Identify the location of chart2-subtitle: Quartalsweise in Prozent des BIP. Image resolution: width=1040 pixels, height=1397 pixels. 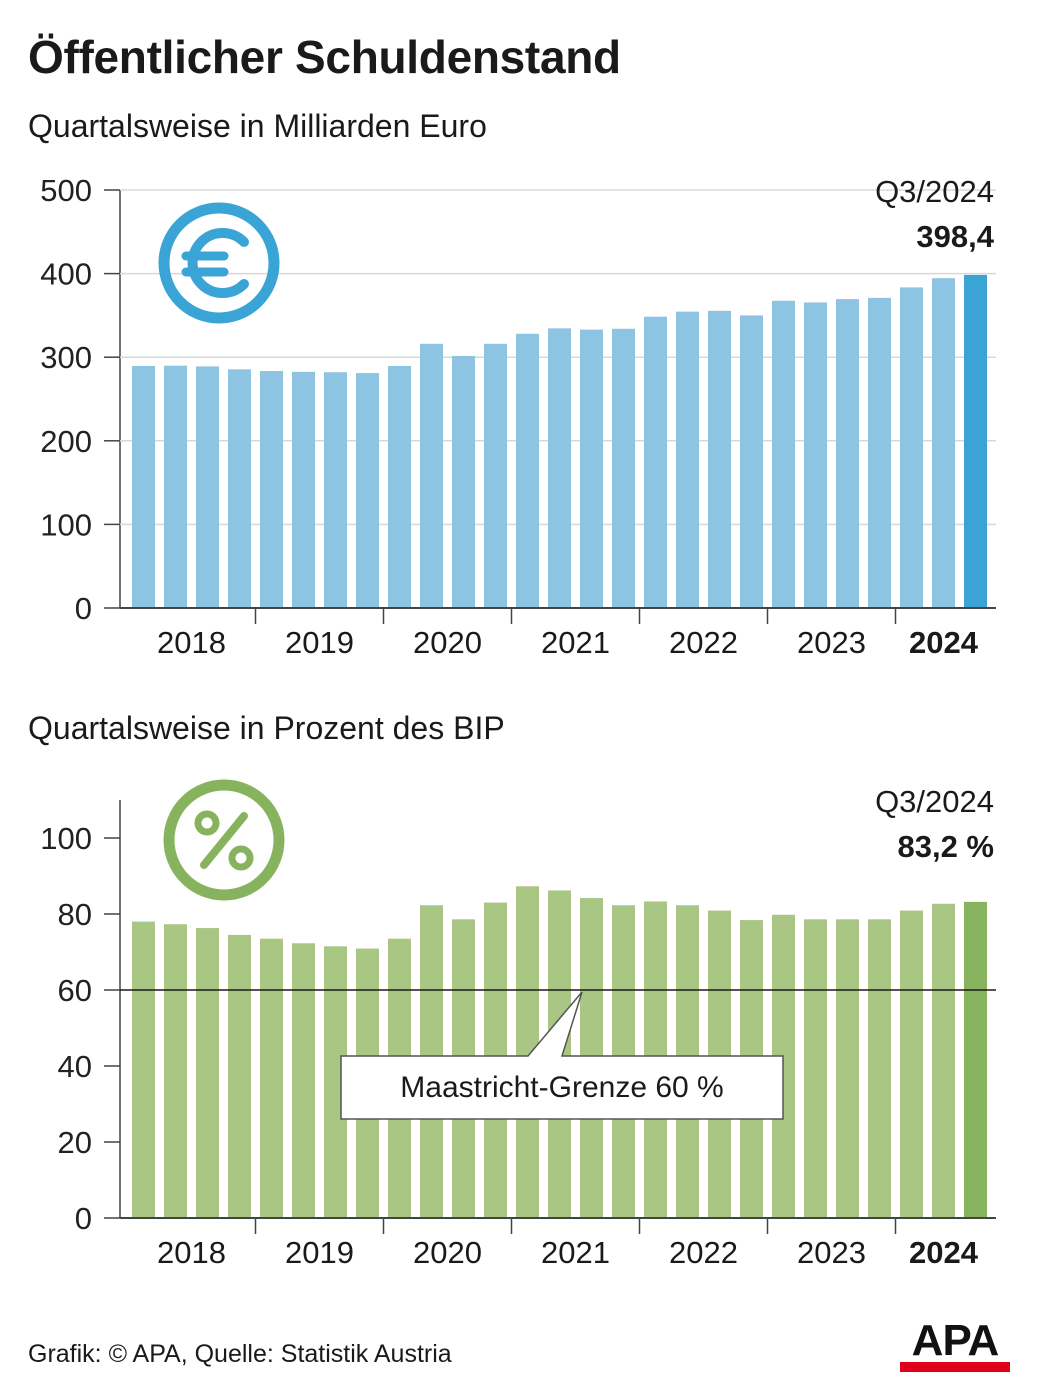
(266, 728).